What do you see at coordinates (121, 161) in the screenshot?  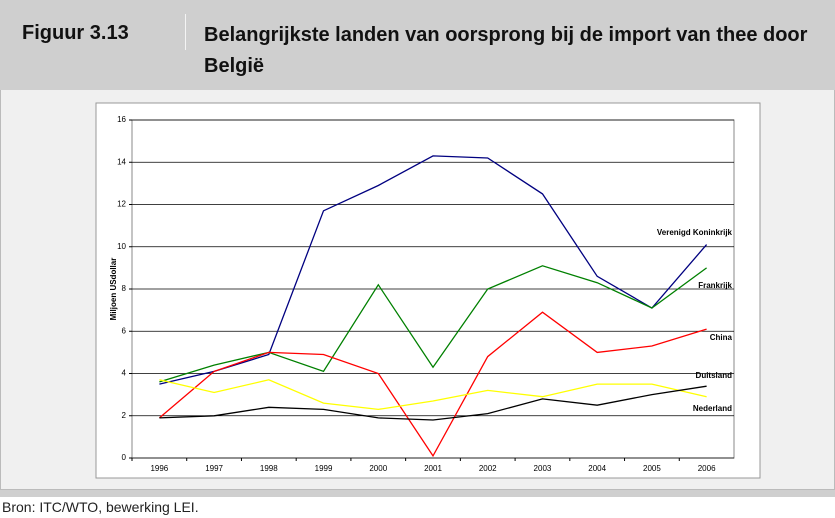 I see `y-tick-label: 14` at bounding box center [121, 161].